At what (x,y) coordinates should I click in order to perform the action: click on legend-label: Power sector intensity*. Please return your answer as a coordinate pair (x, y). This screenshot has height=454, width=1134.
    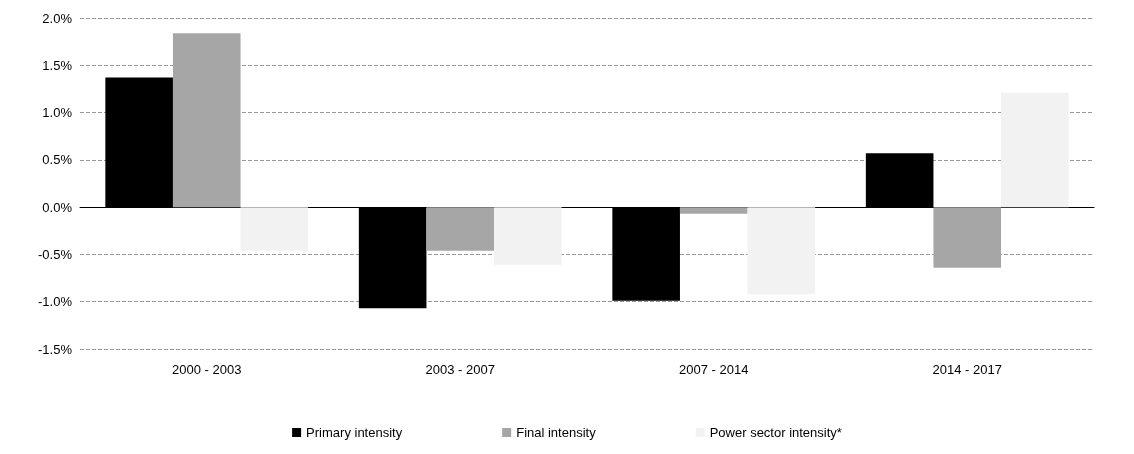
    Looking at the image, I should click on (775, 432).